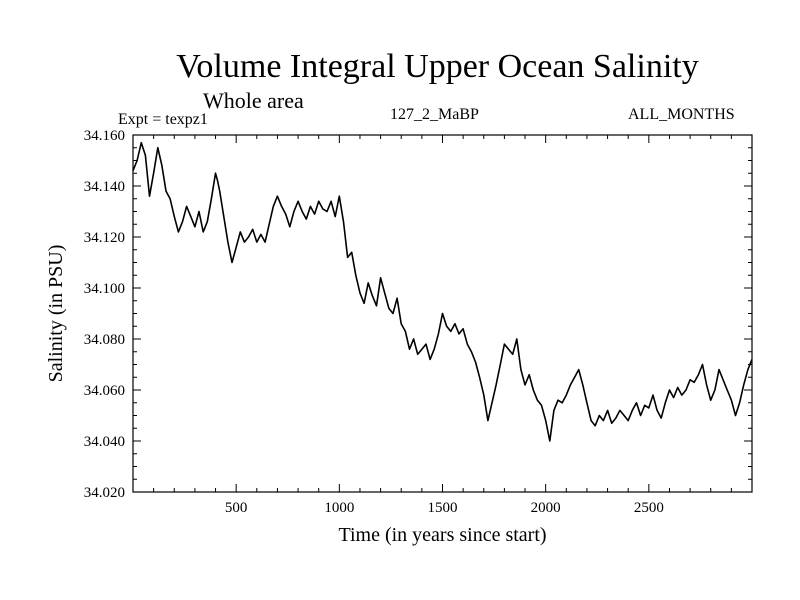 This screenshot has width=800, height=600. What do you see at coordinates (104, 391) in the screenshot?
I see `y-tick-label: 34.060` at bounding box center [104, 391].